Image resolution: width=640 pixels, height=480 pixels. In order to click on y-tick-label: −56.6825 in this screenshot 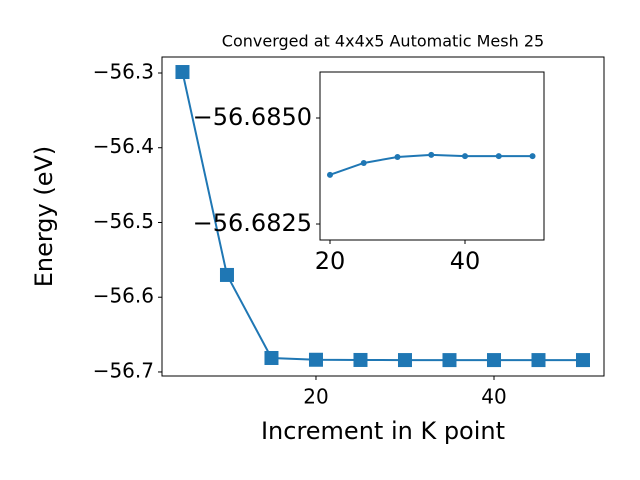, I will do `click(252, 223)`.